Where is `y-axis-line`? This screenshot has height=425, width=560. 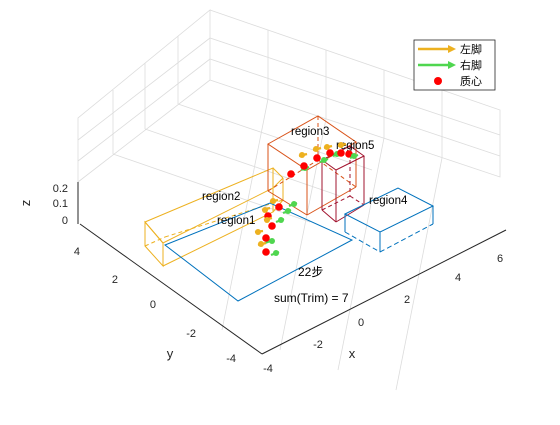
y-axis-line is located at coordinates (171, 289).